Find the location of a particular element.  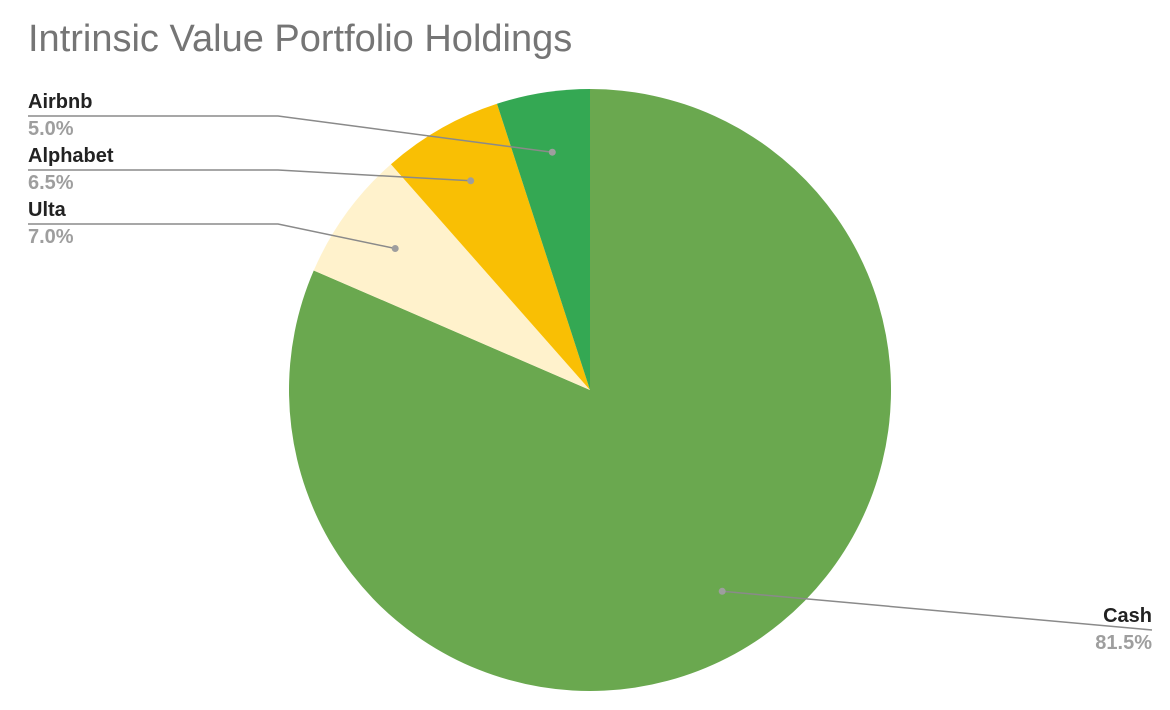

leader-line-airbnb is located at coordinates (290, 134).